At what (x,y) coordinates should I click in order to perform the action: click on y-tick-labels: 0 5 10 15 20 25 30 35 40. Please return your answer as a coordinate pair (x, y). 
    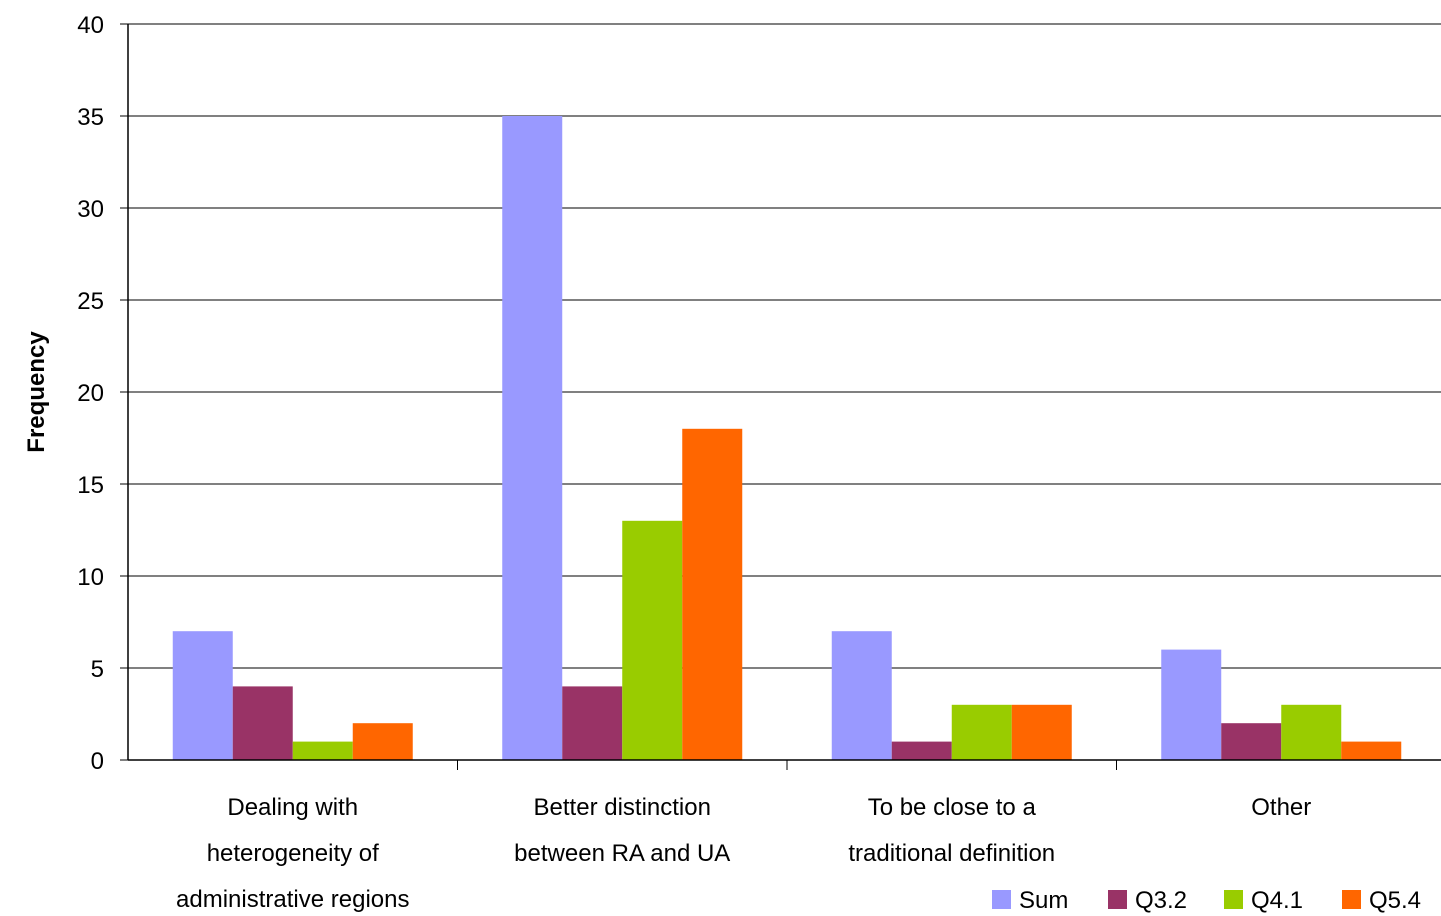
    Looking at the image, I should click on (90, 393).